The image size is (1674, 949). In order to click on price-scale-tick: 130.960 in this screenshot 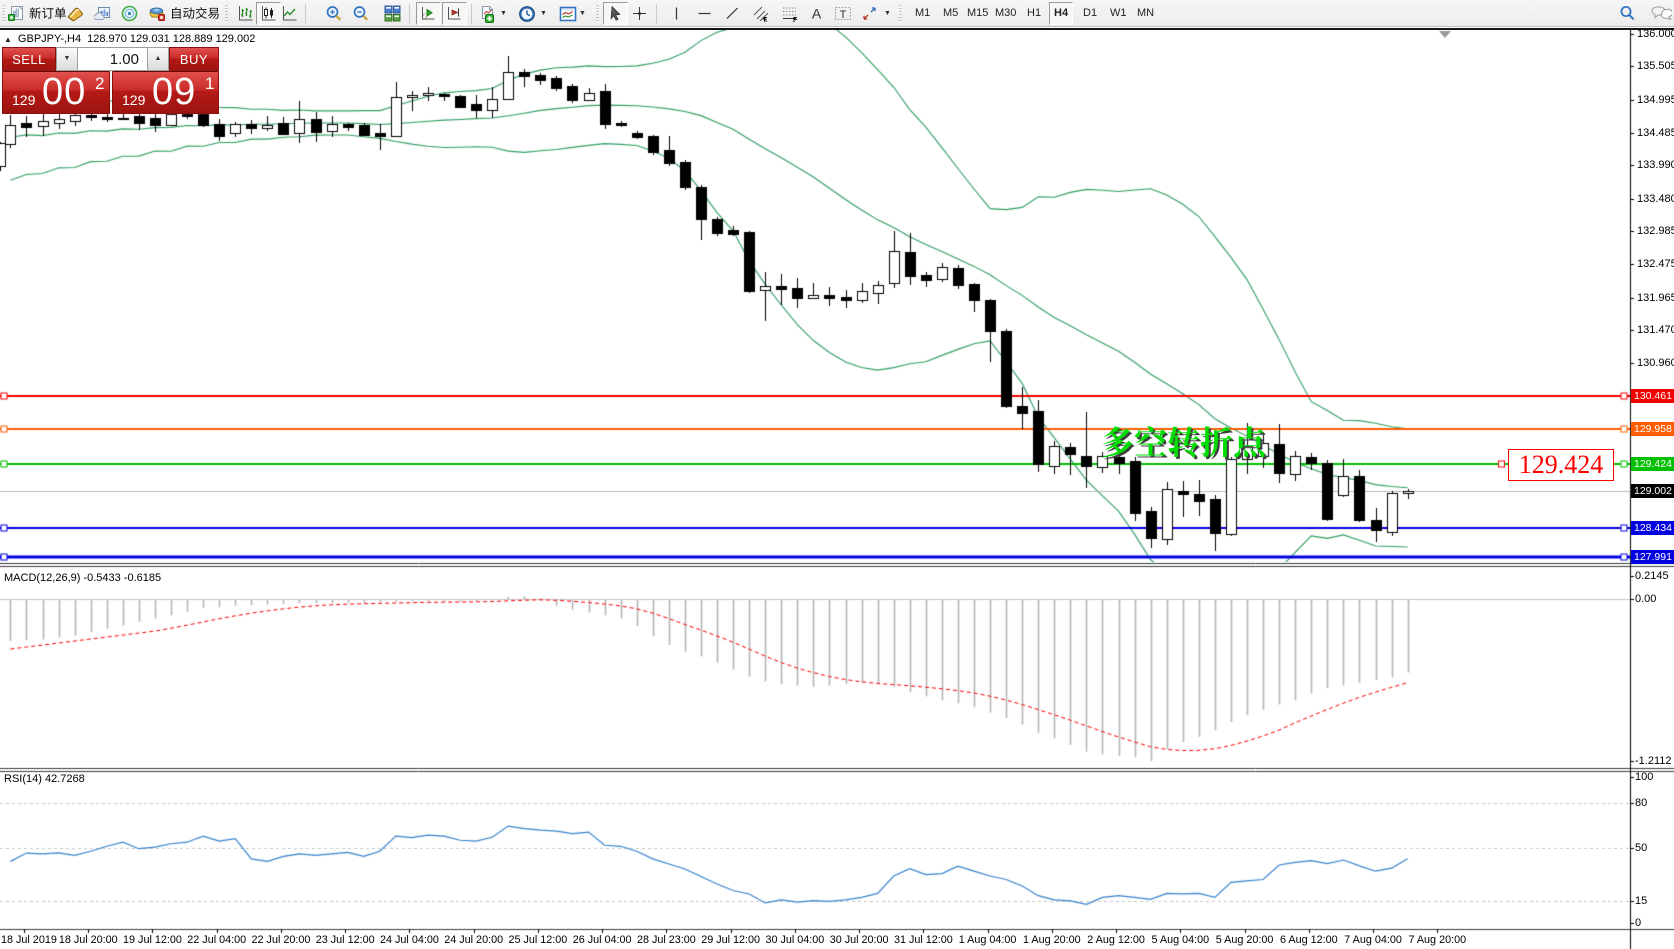, I will do `click(1655, 363)`.